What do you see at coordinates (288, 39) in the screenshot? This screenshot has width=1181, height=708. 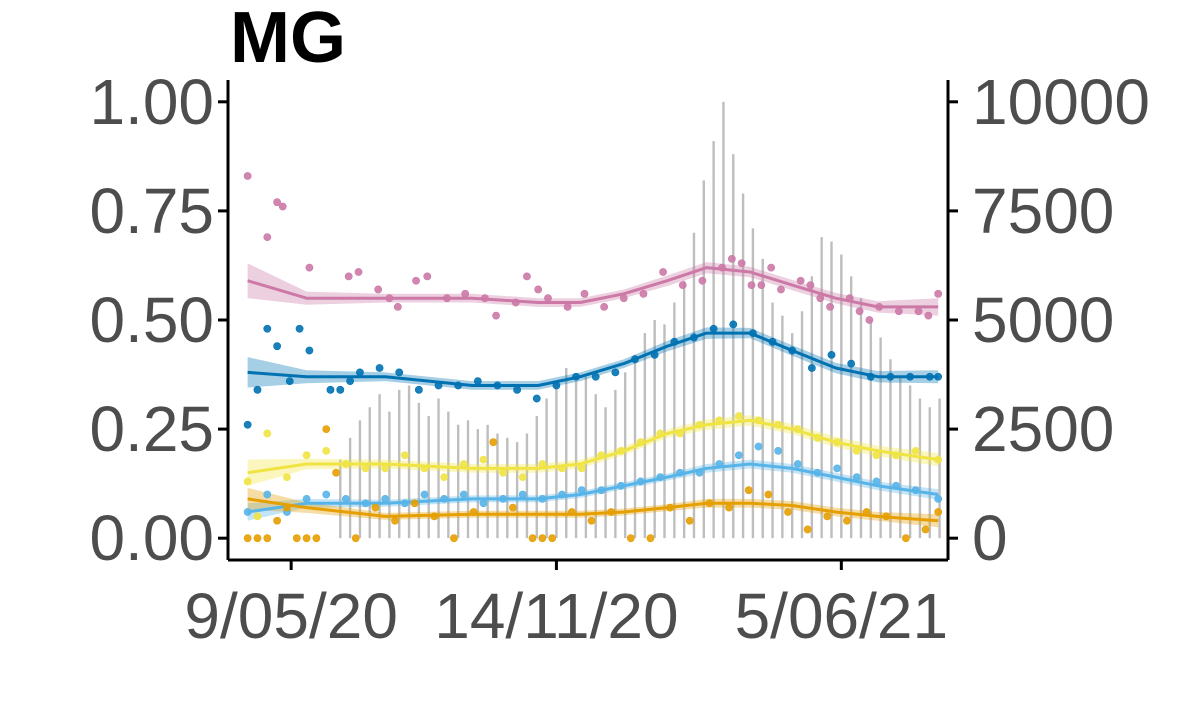 I see `chart-title: MG` at bounding box center [288, 39].